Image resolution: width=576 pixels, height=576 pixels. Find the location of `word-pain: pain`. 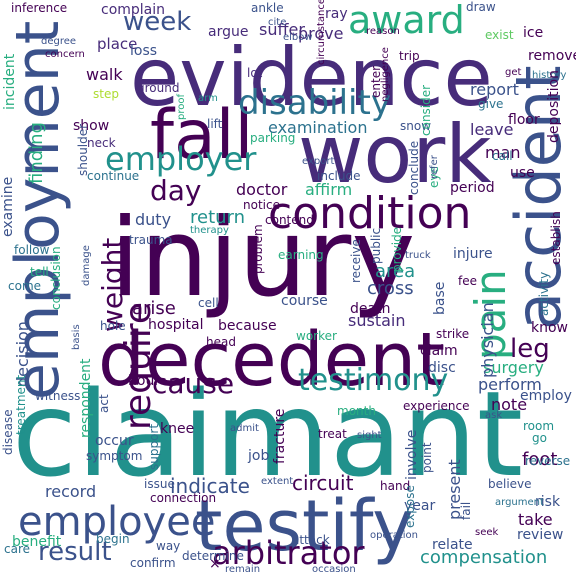

word-pain: pain is located at coordinates (490, 314).